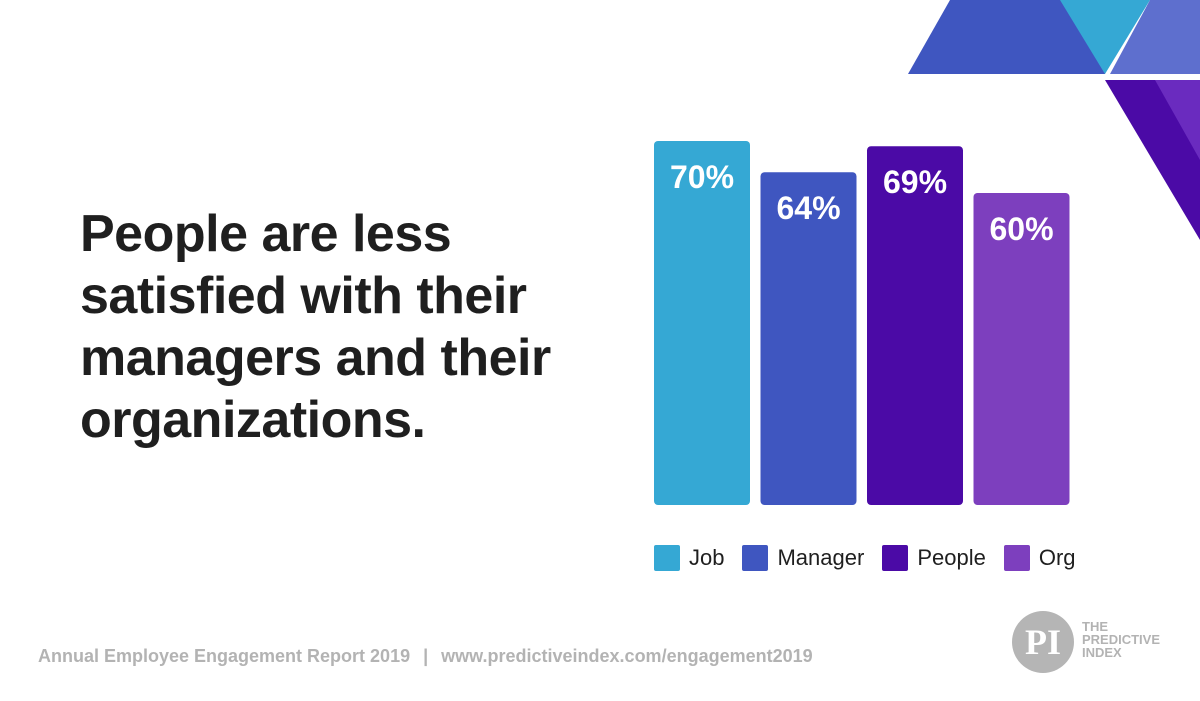 The height and width of the screenshot is (701, 1200). I want to click on bar-job, so click(702, 323).